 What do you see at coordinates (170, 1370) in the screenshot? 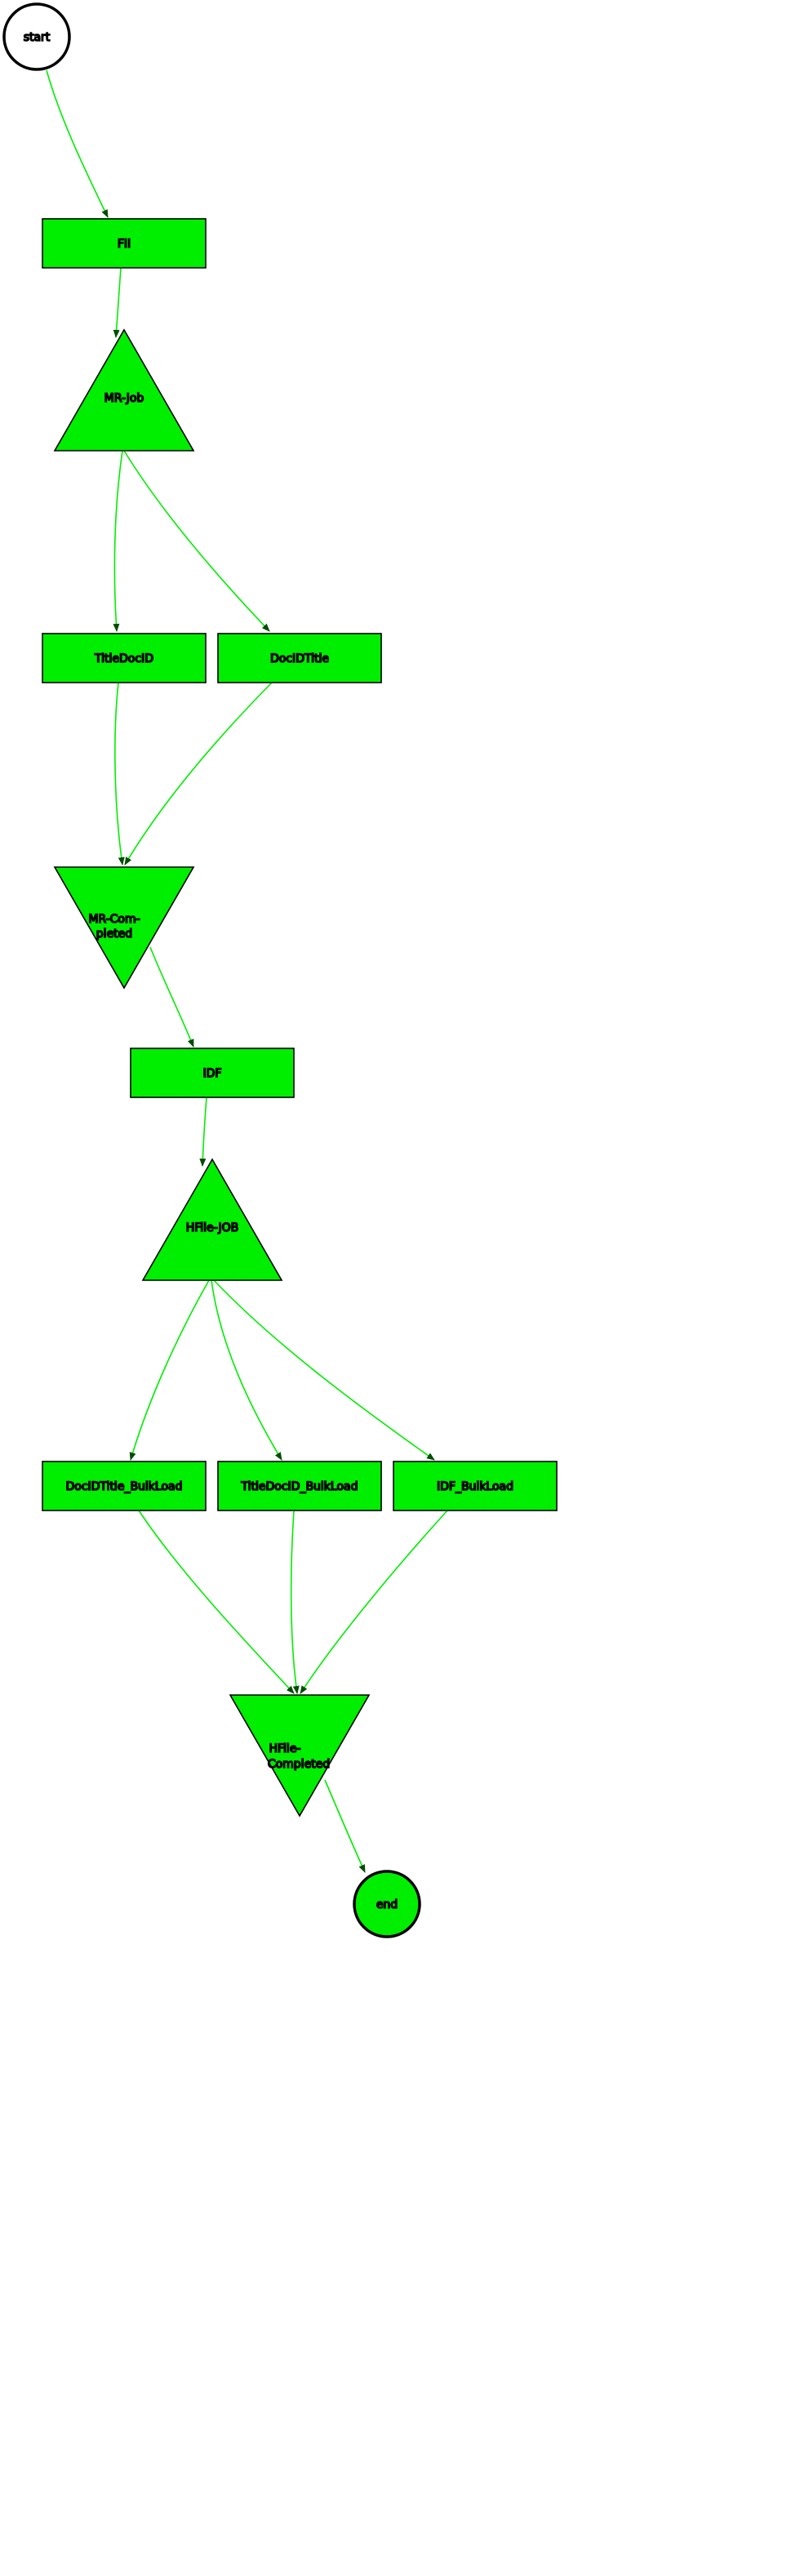
I see `edge-hfilejob-docidtitlebulkload` at bounding box center [170, 1370].